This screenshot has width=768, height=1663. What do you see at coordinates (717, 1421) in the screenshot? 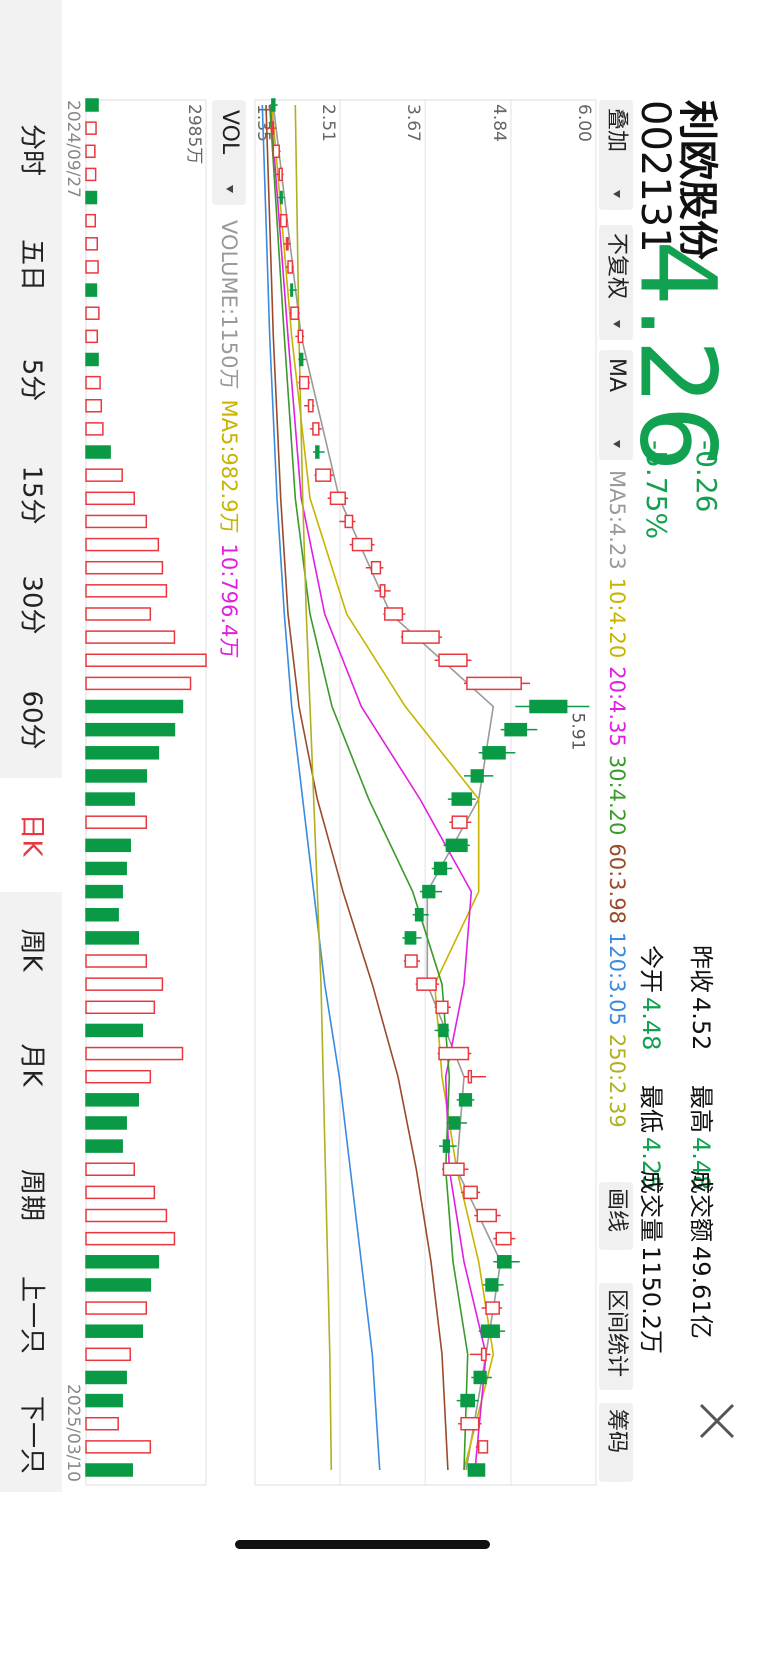
I see `close-button` at bounding box center [717, 1421].